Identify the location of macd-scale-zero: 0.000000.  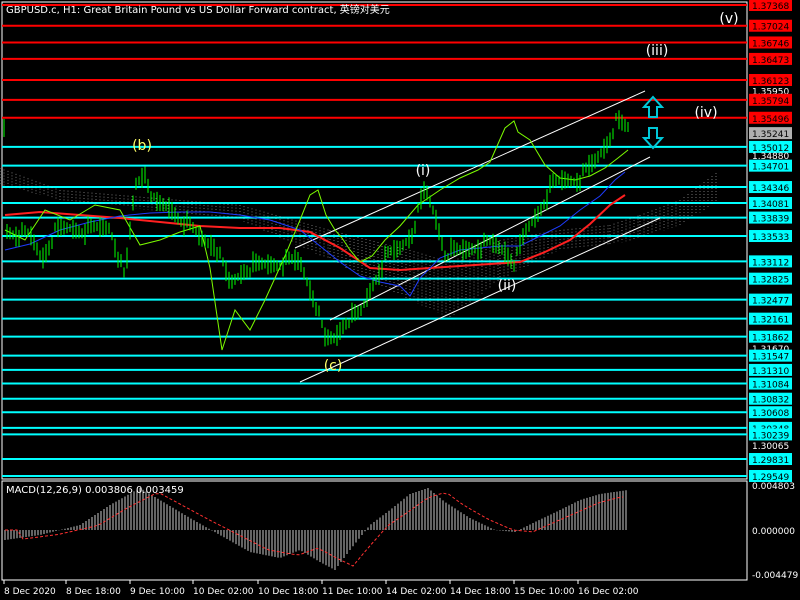
(773, 532).